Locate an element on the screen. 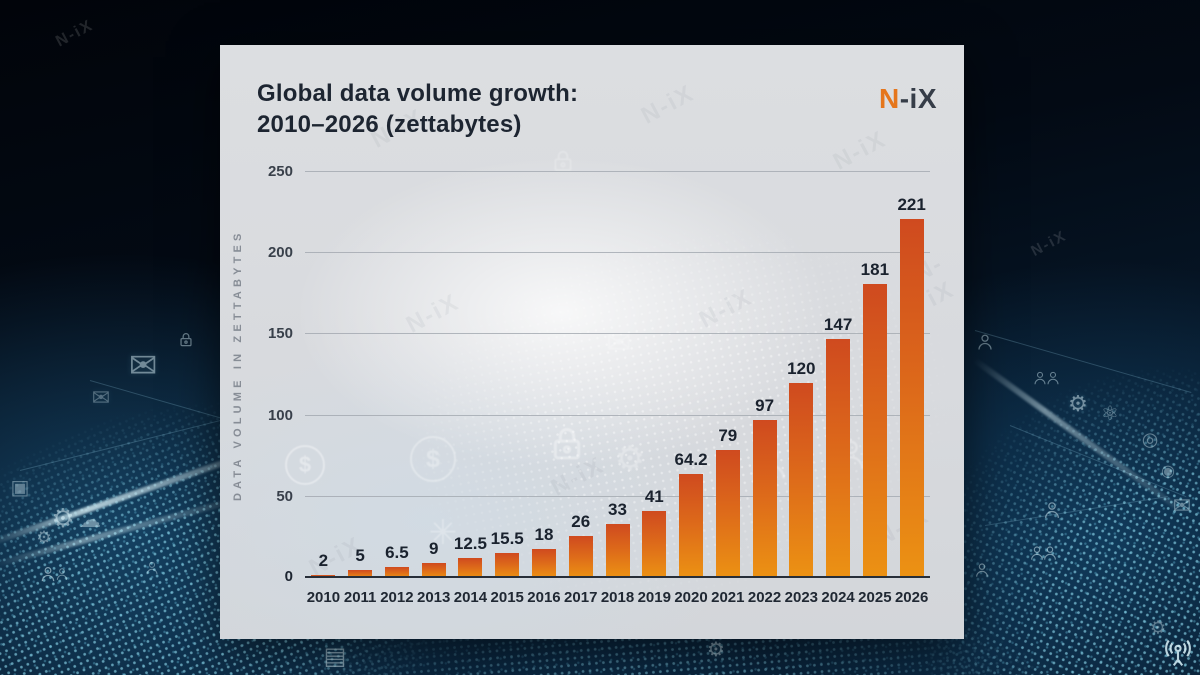 This screenshot has height=675, width=1200. bar-value-label: 2 is located at coordinates (323, 560).